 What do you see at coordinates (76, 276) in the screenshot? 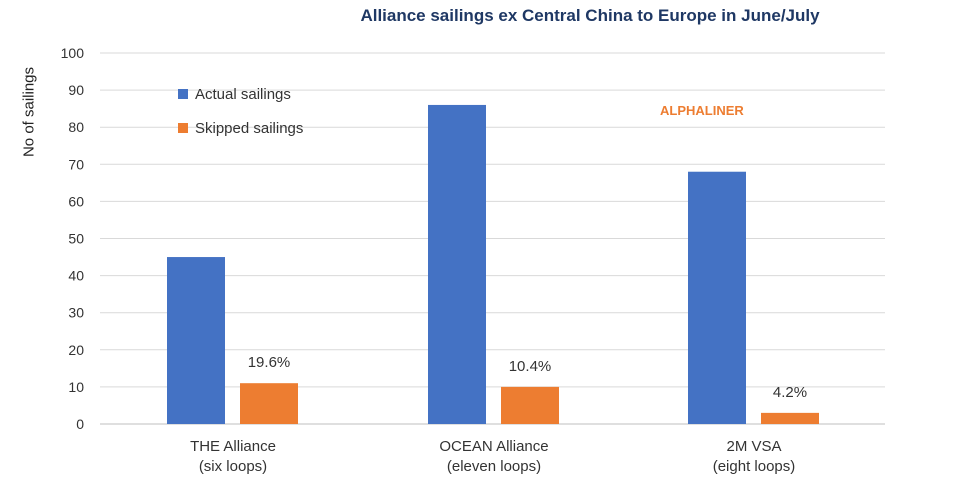
I see `y-tick-label: 40` at bounding box center [76, 276].